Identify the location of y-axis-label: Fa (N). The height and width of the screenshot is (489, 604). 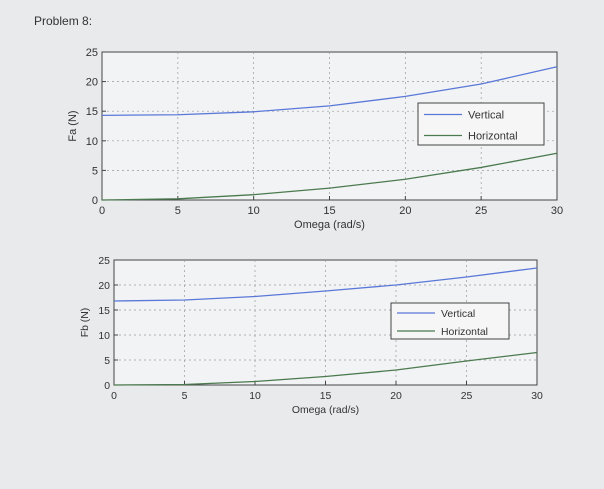
(73, 125).